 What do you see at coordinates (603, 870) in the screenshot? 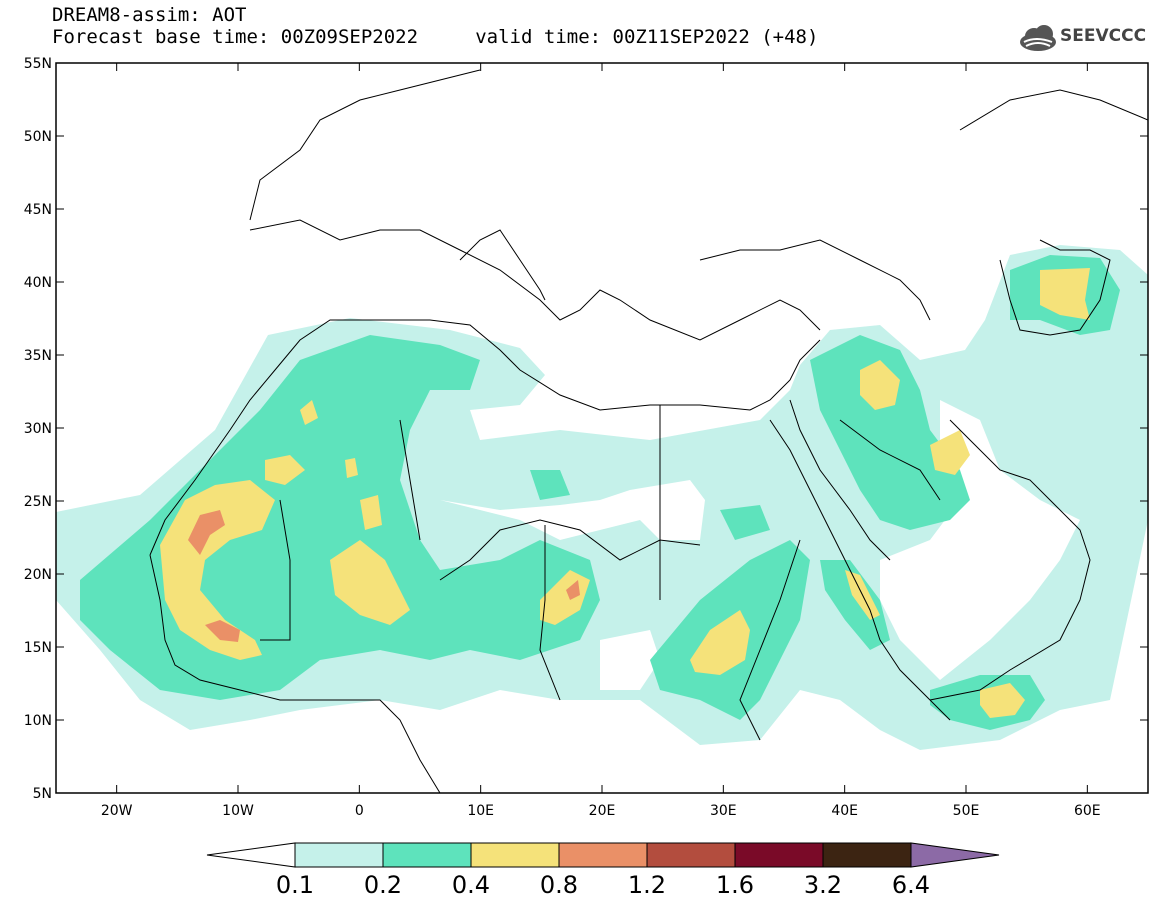
I see `colorbar: 0.1 0.2 0.4 0.8 1.2 1.6 3.2 6.4` at bounding box center [603, 870].